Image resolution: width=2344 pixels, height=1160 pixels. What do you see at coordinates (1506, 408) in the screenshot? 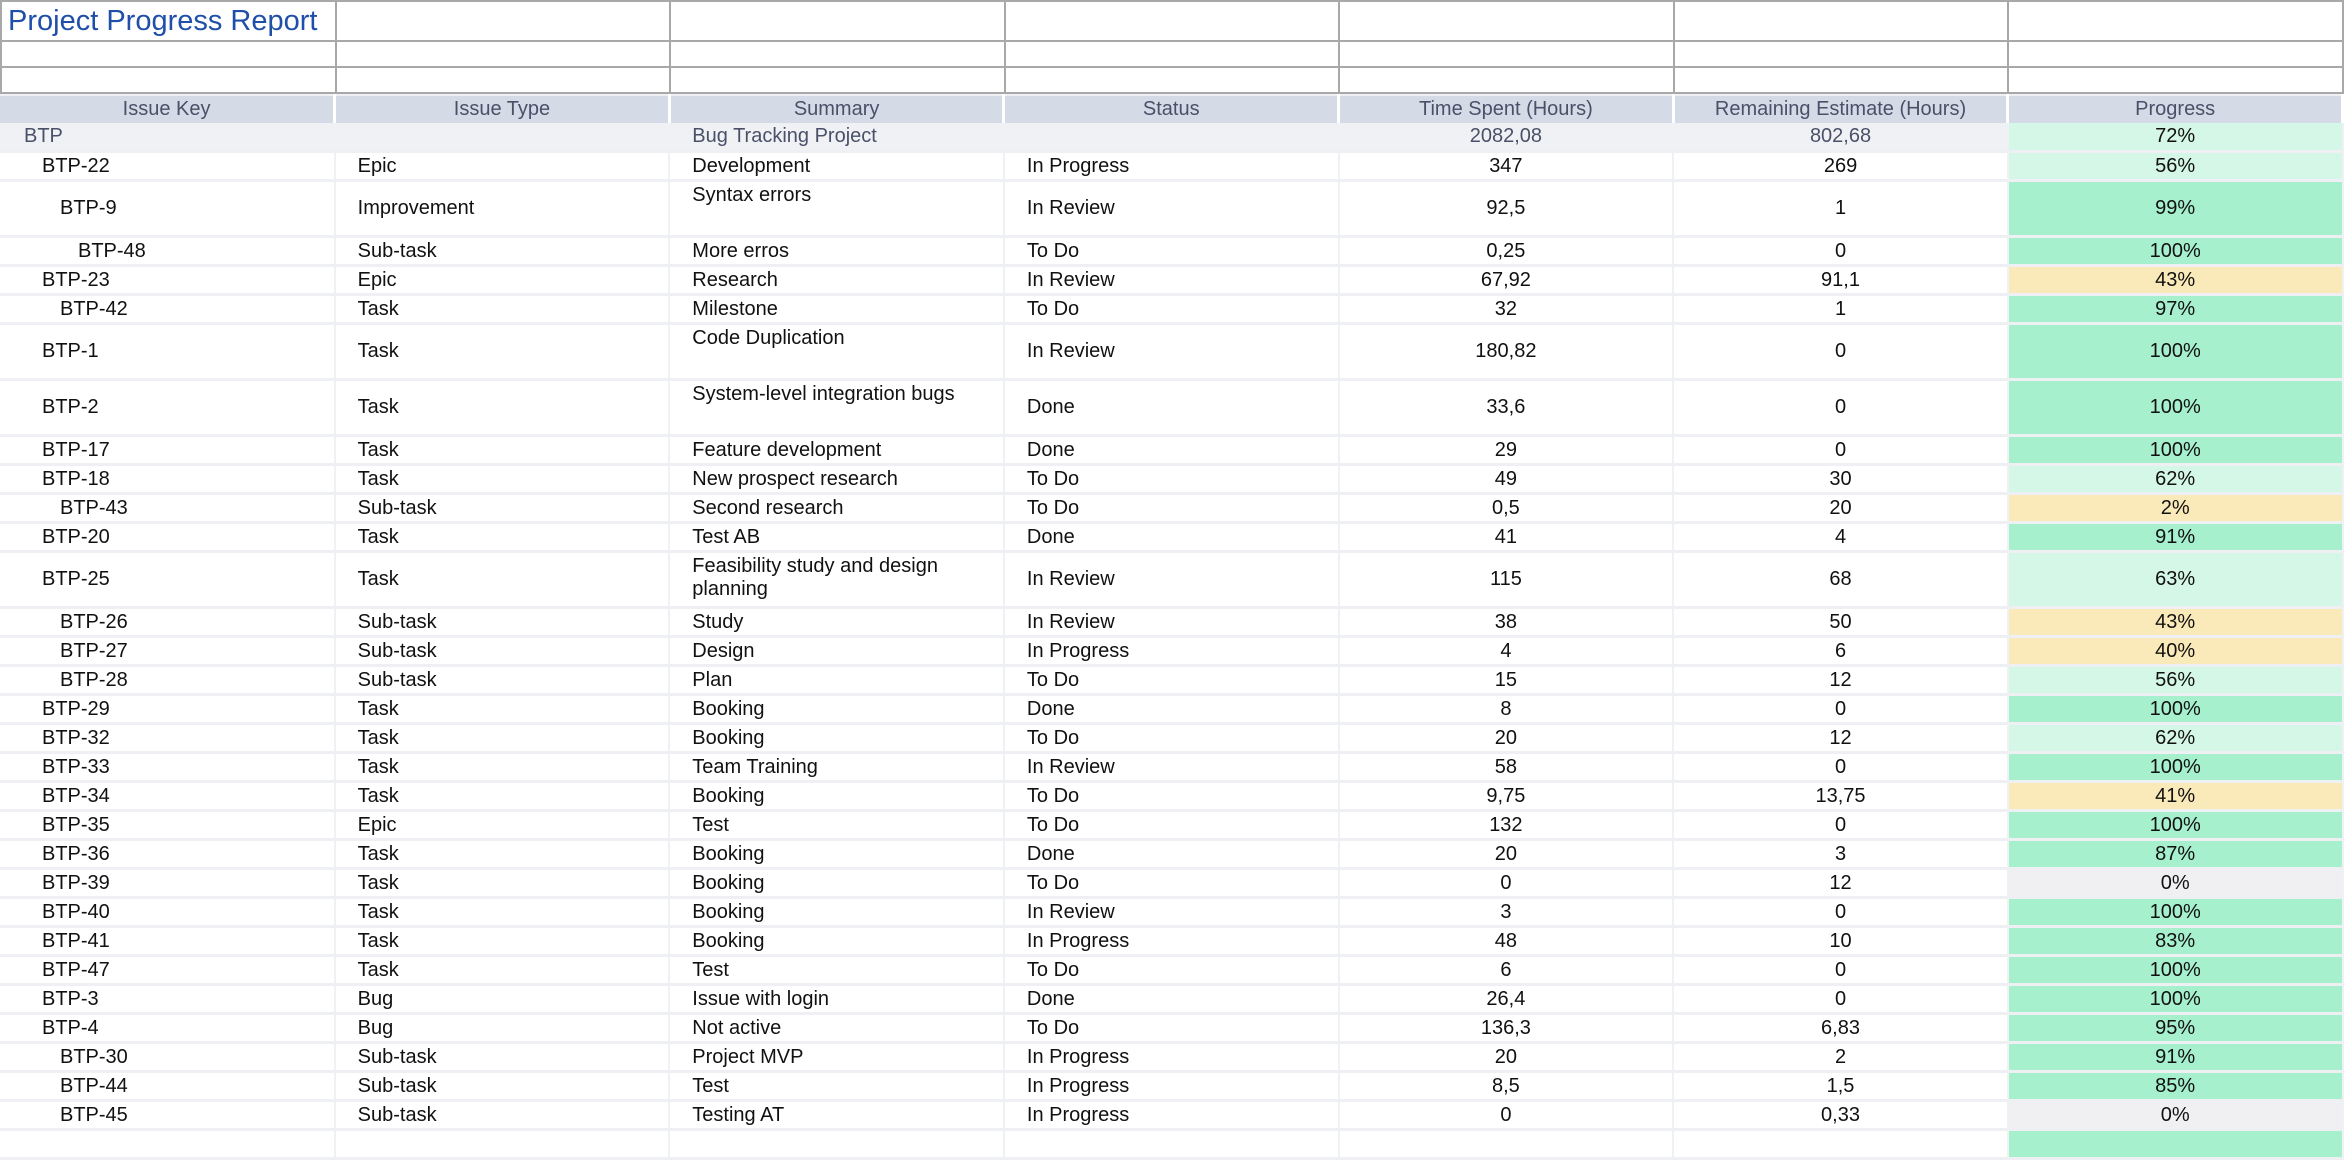
I see `time-spent-cell: 33,6` at bounding box center [1506, 408].